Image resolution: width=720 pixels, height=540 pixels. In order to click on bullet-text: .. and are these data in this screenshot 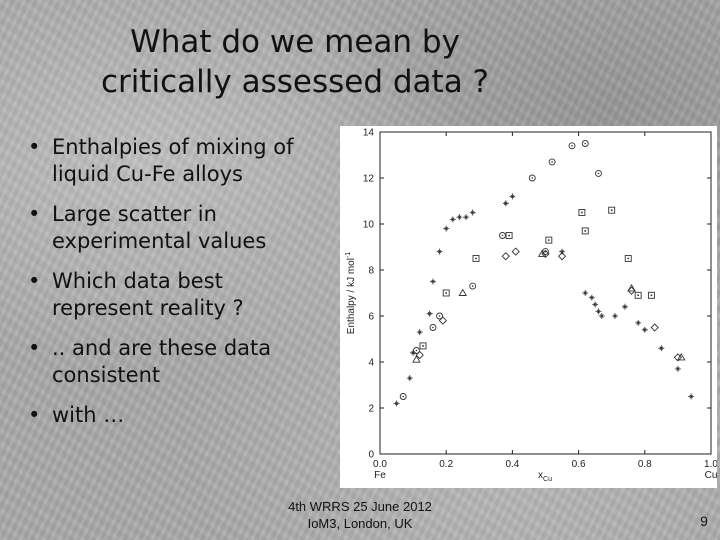, I will do `click(162, 348)`.